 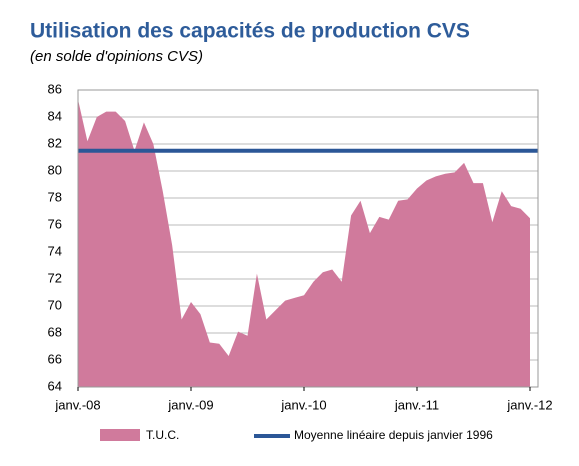 What do you see at coordinates (393, 435) in the screenshot?
I see `legend-label: Moyenne linéaire depuis janvier 1996` at bounding box center [393, 435].